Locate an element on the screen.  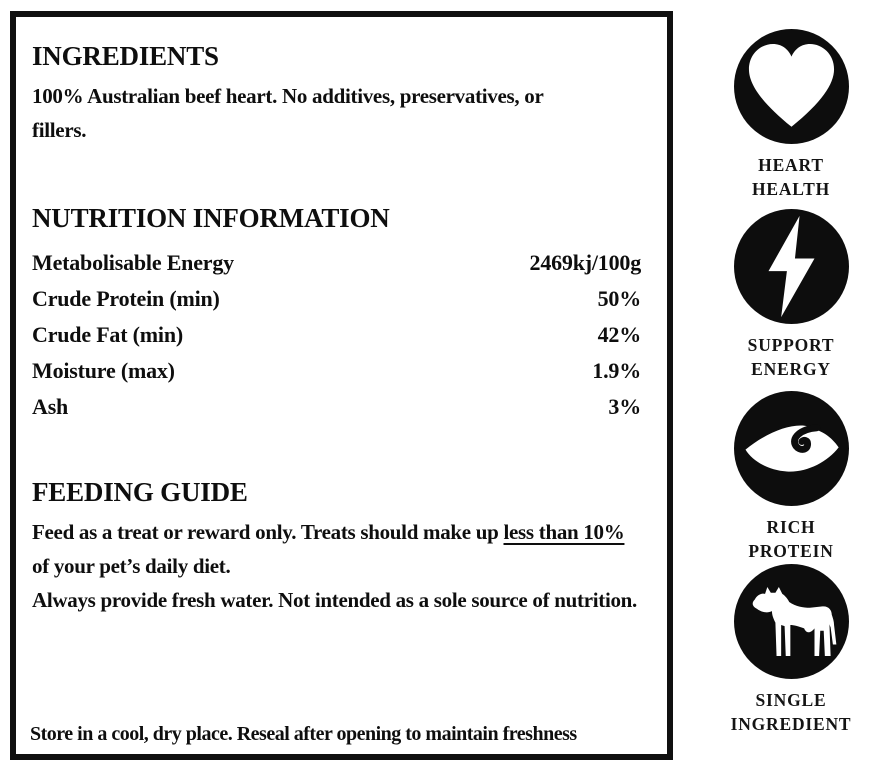
badge-support-energy: SUPPORT ENERGY is located at coordinates (783, 295).